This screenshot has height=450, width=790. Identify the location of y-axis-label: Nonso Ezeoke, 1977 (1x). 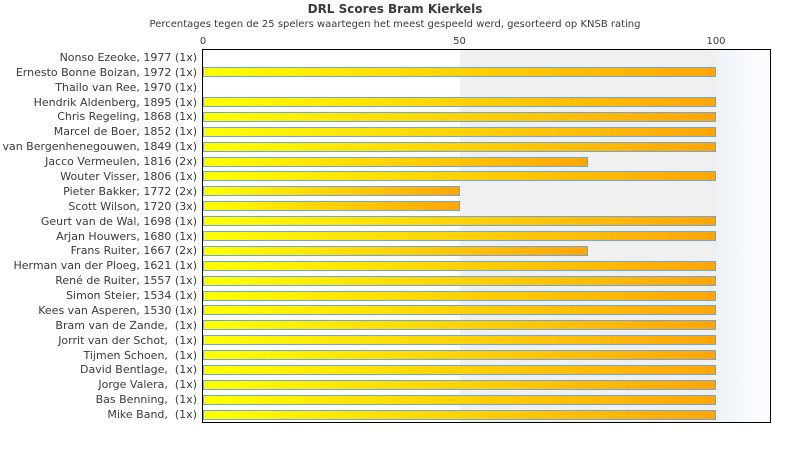
(128, 57).